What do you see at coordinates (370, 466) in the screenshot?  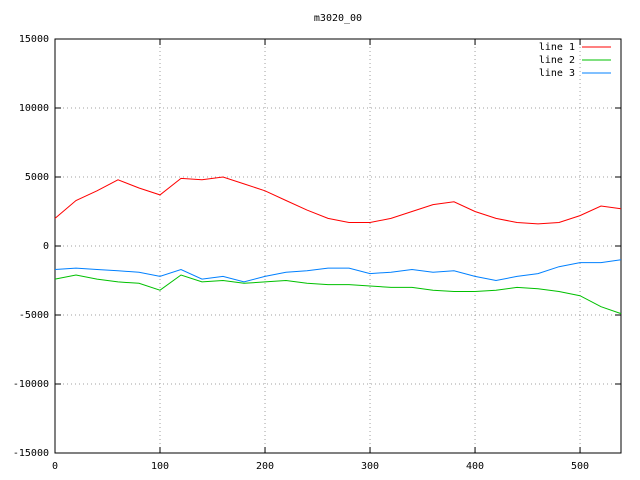 I see `x-tick-label: 300` at bounding box center [370, 466].